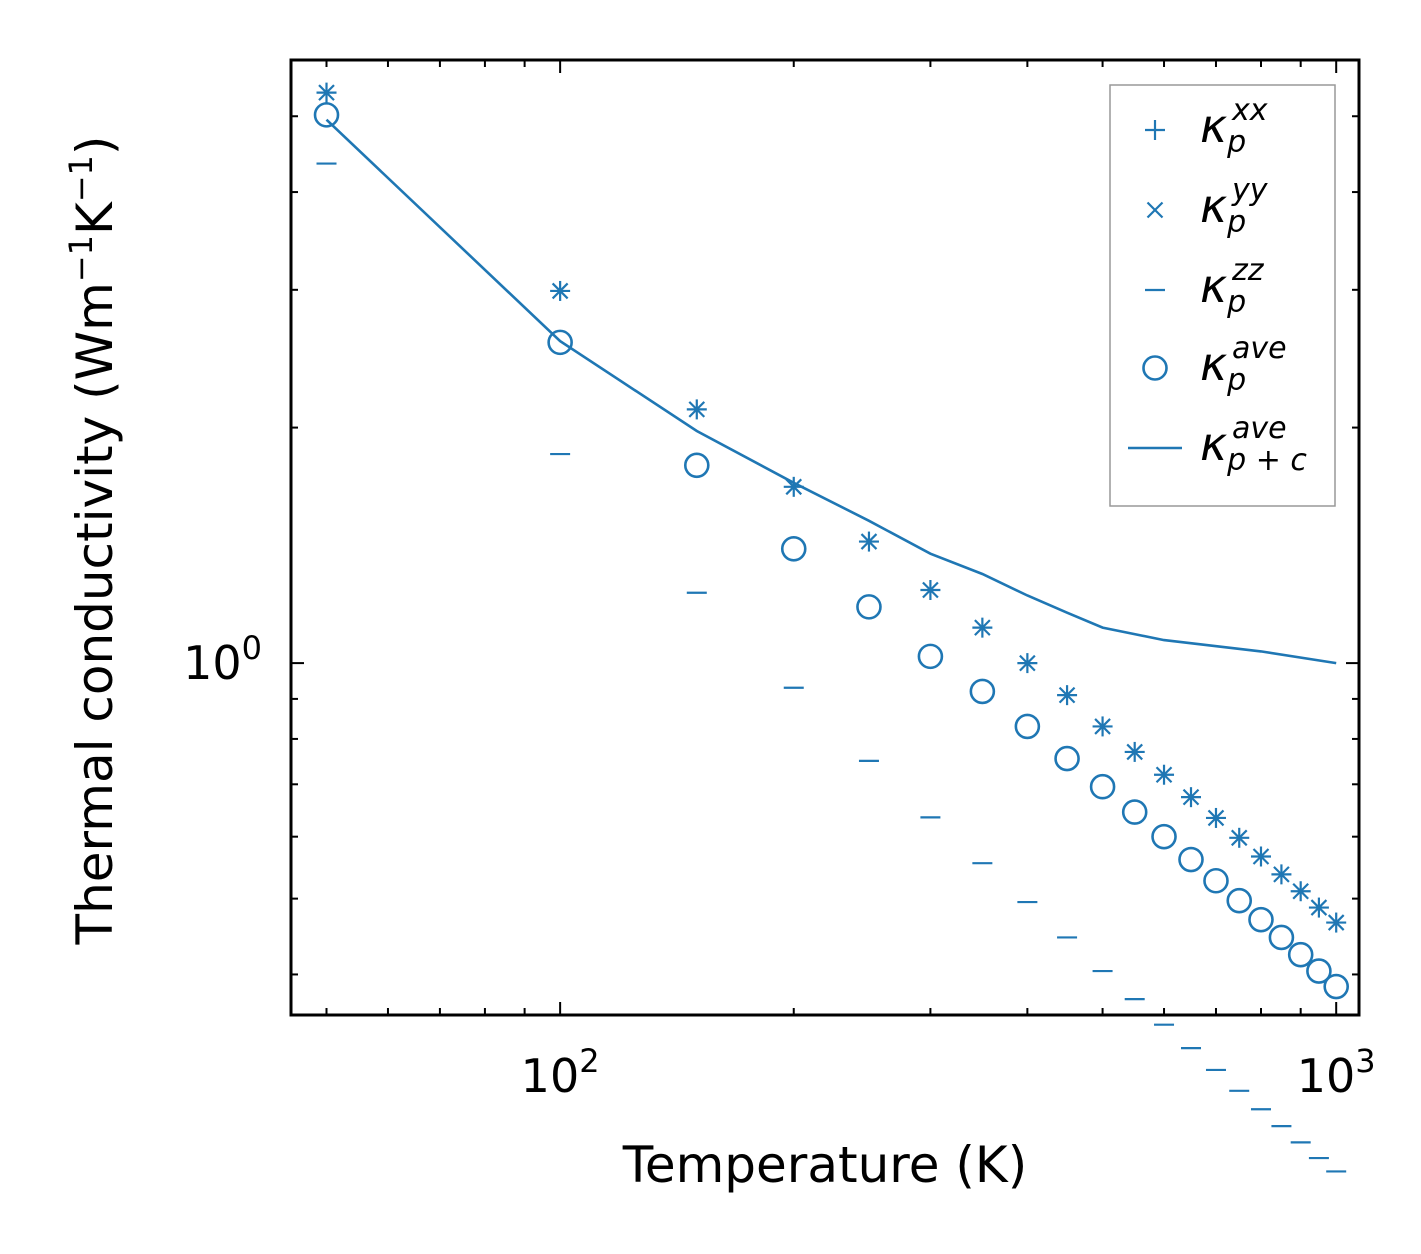 The height and width of the screenshot is (1254, 1421). I want to click on legend: κpxx κpyy κpzz κpave κp + cave, so click(1222, 295).